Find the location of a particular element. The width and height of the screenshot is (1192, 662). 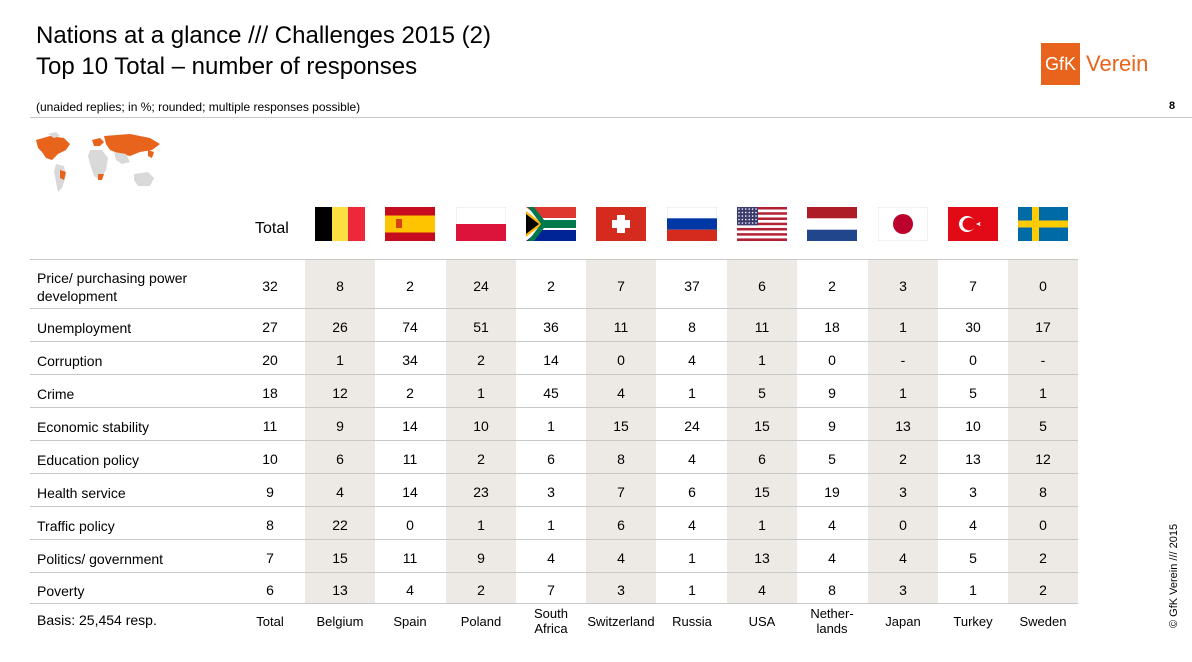

table-cell: 26 is located at coordinates (340, 326).